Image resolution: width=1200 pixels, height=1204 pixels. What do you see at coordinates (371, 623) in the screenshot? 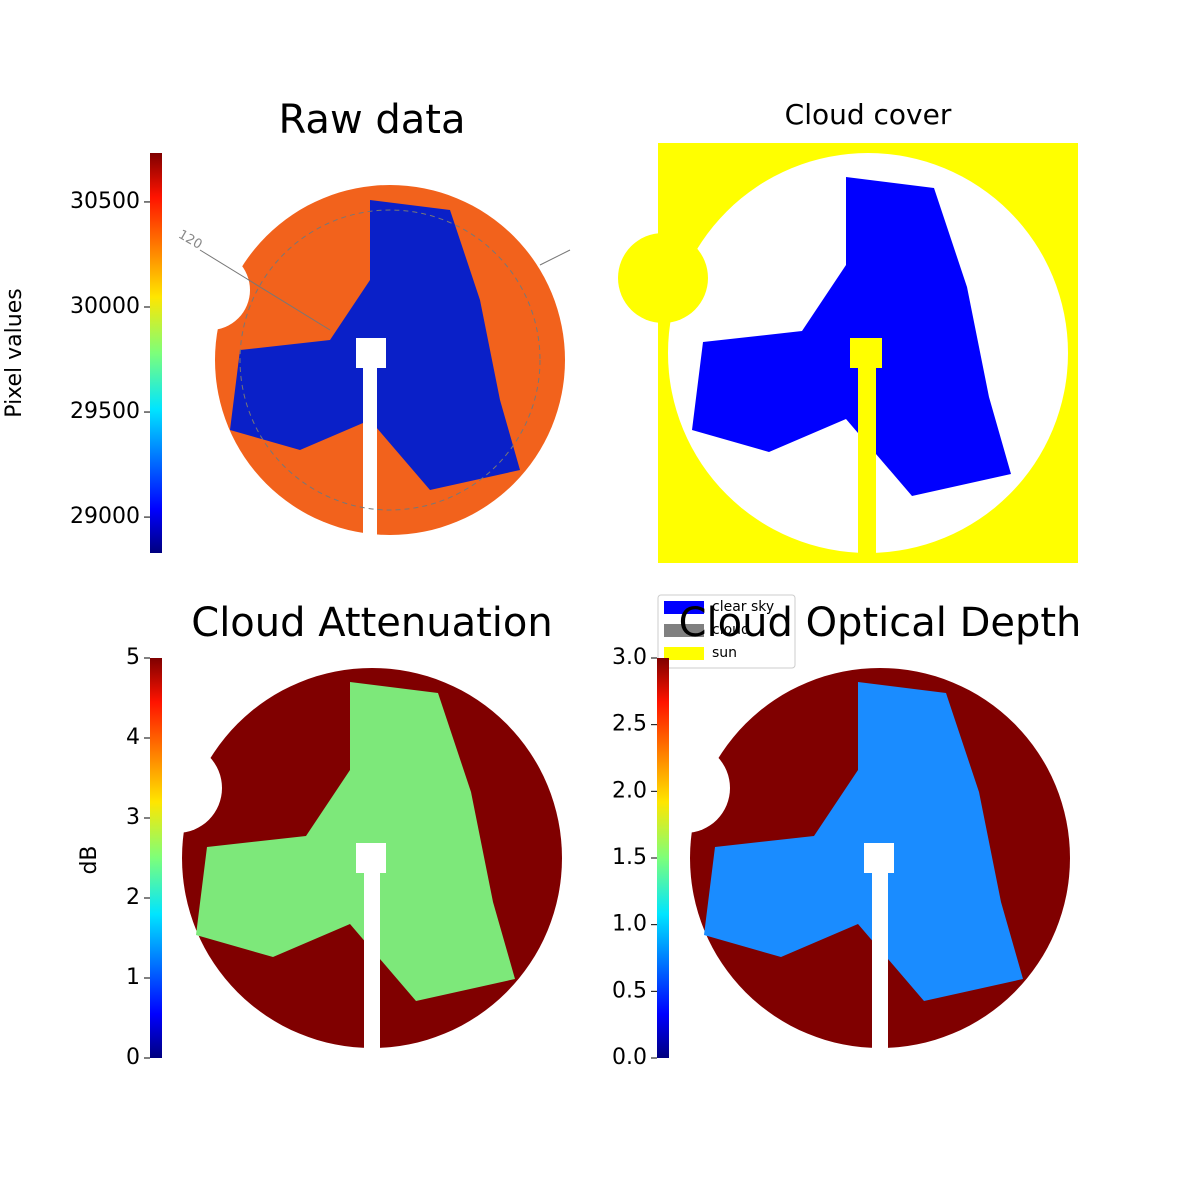
I see `panel-title: Cloud Attenuation` at bounding box center [371, 623].